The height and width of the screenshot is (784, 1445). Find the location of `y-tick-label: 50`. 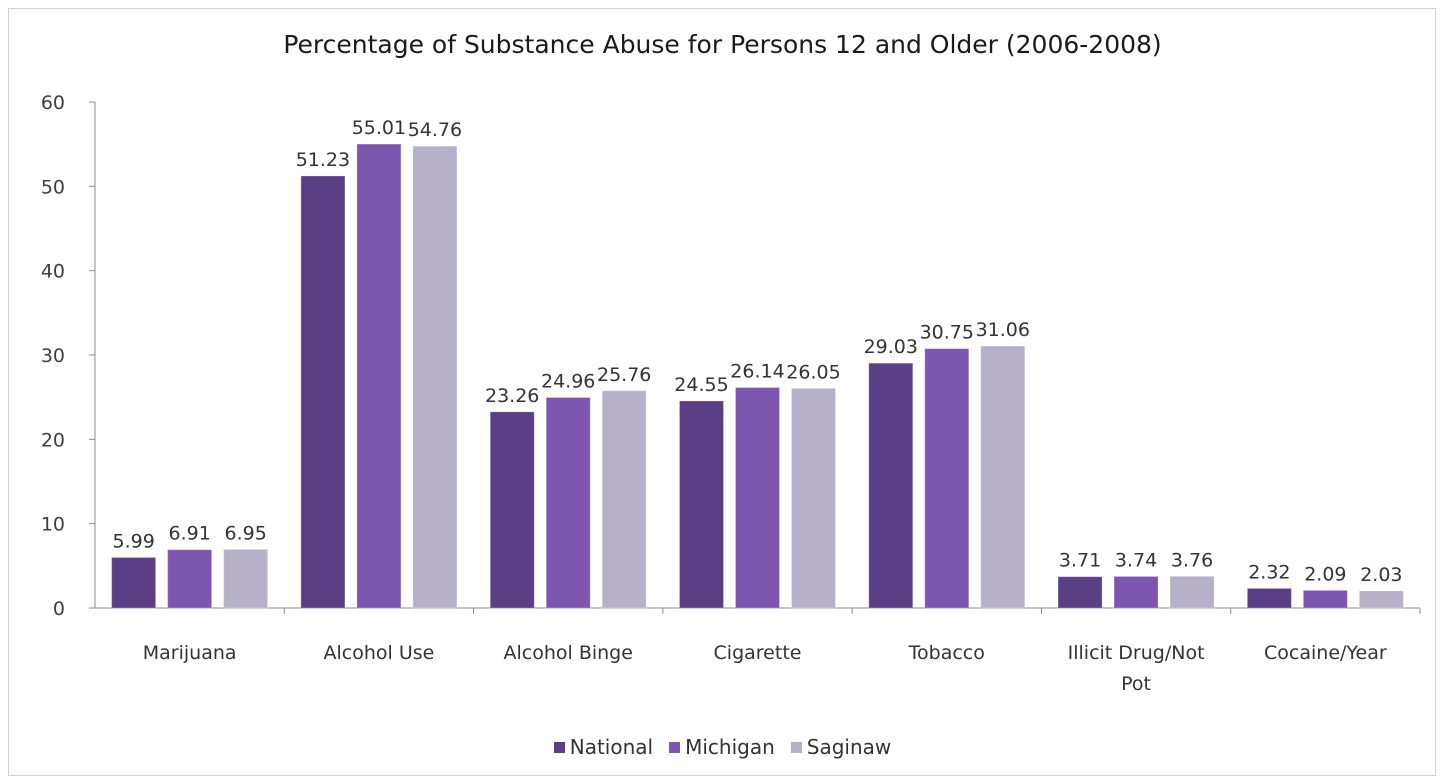

y-tick-label: 50 is located at coordinates (53, 187).